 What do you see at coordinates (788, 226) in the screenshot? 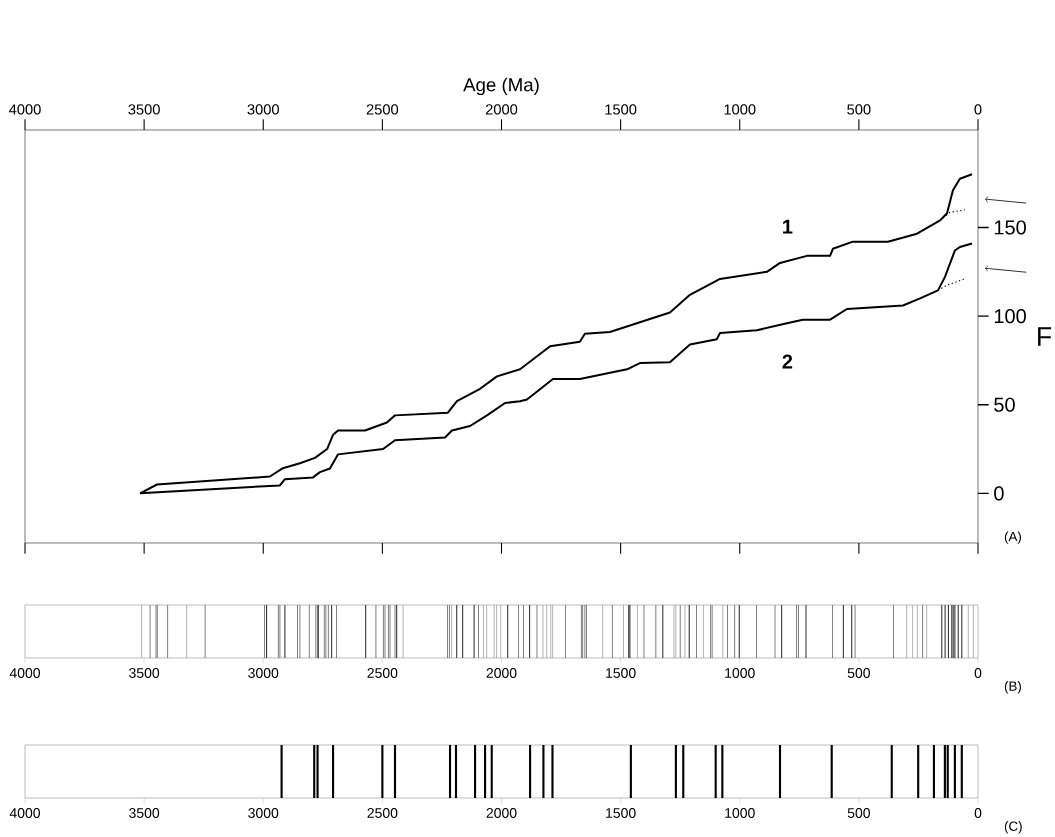
I see `series-label: 1` at bounding box center [788, 226].